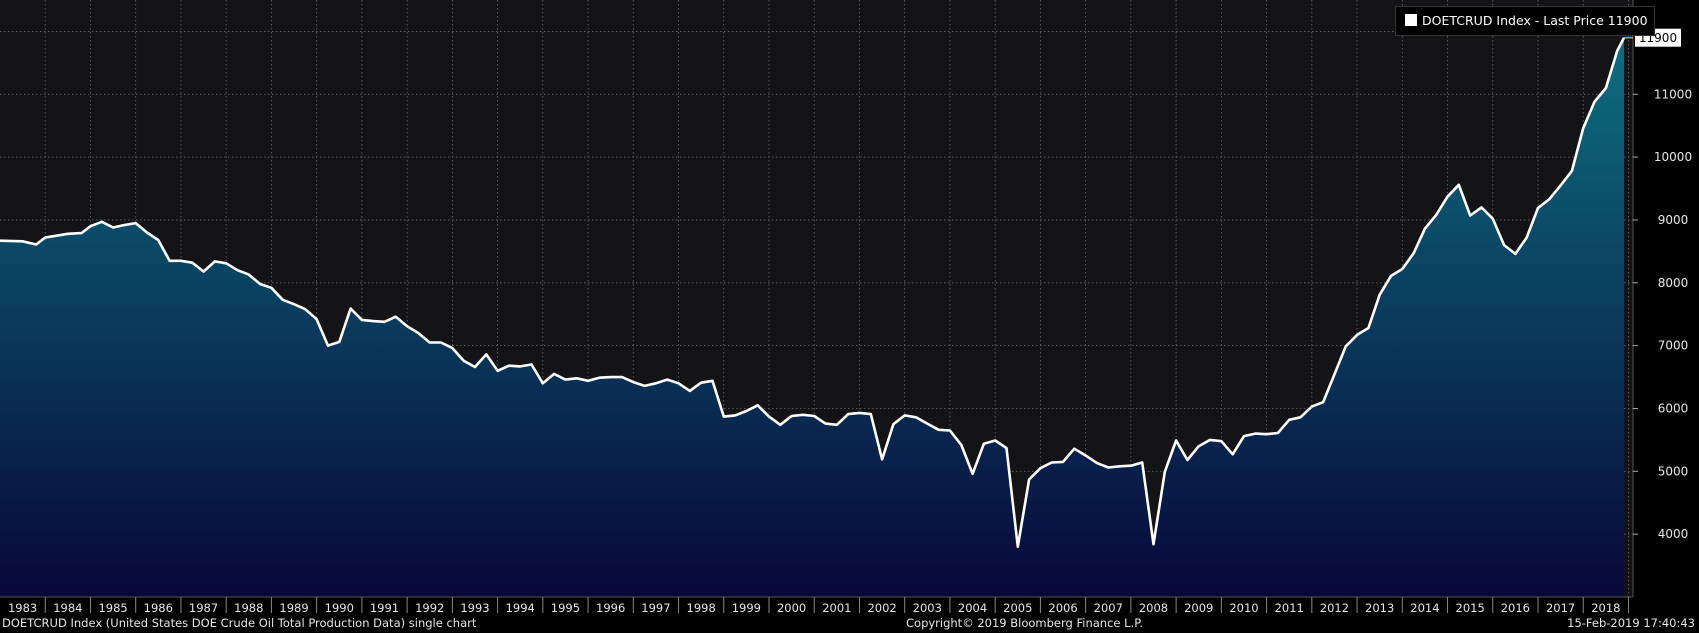  I want to click on x-tick-label: 2009, so click(1198, 608).